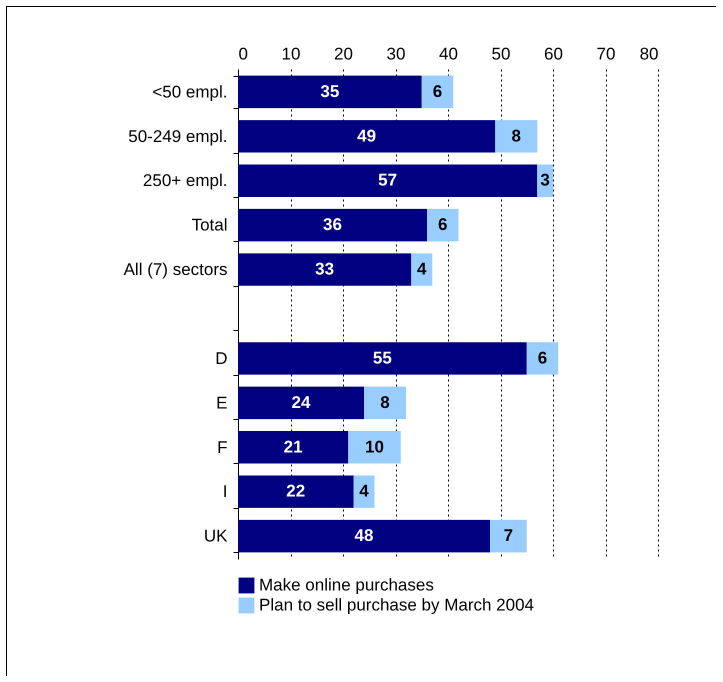 The image size is (723, 682). Describe the element at coordinates (178, 136) in the screenshot. I see `y-tick-label: 50-249 empl.` at that location.